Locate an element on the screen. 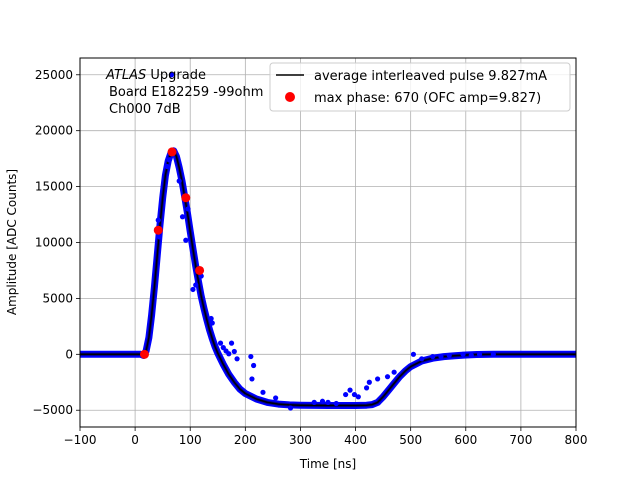  series-red-points is located at coordinates (172, 253).